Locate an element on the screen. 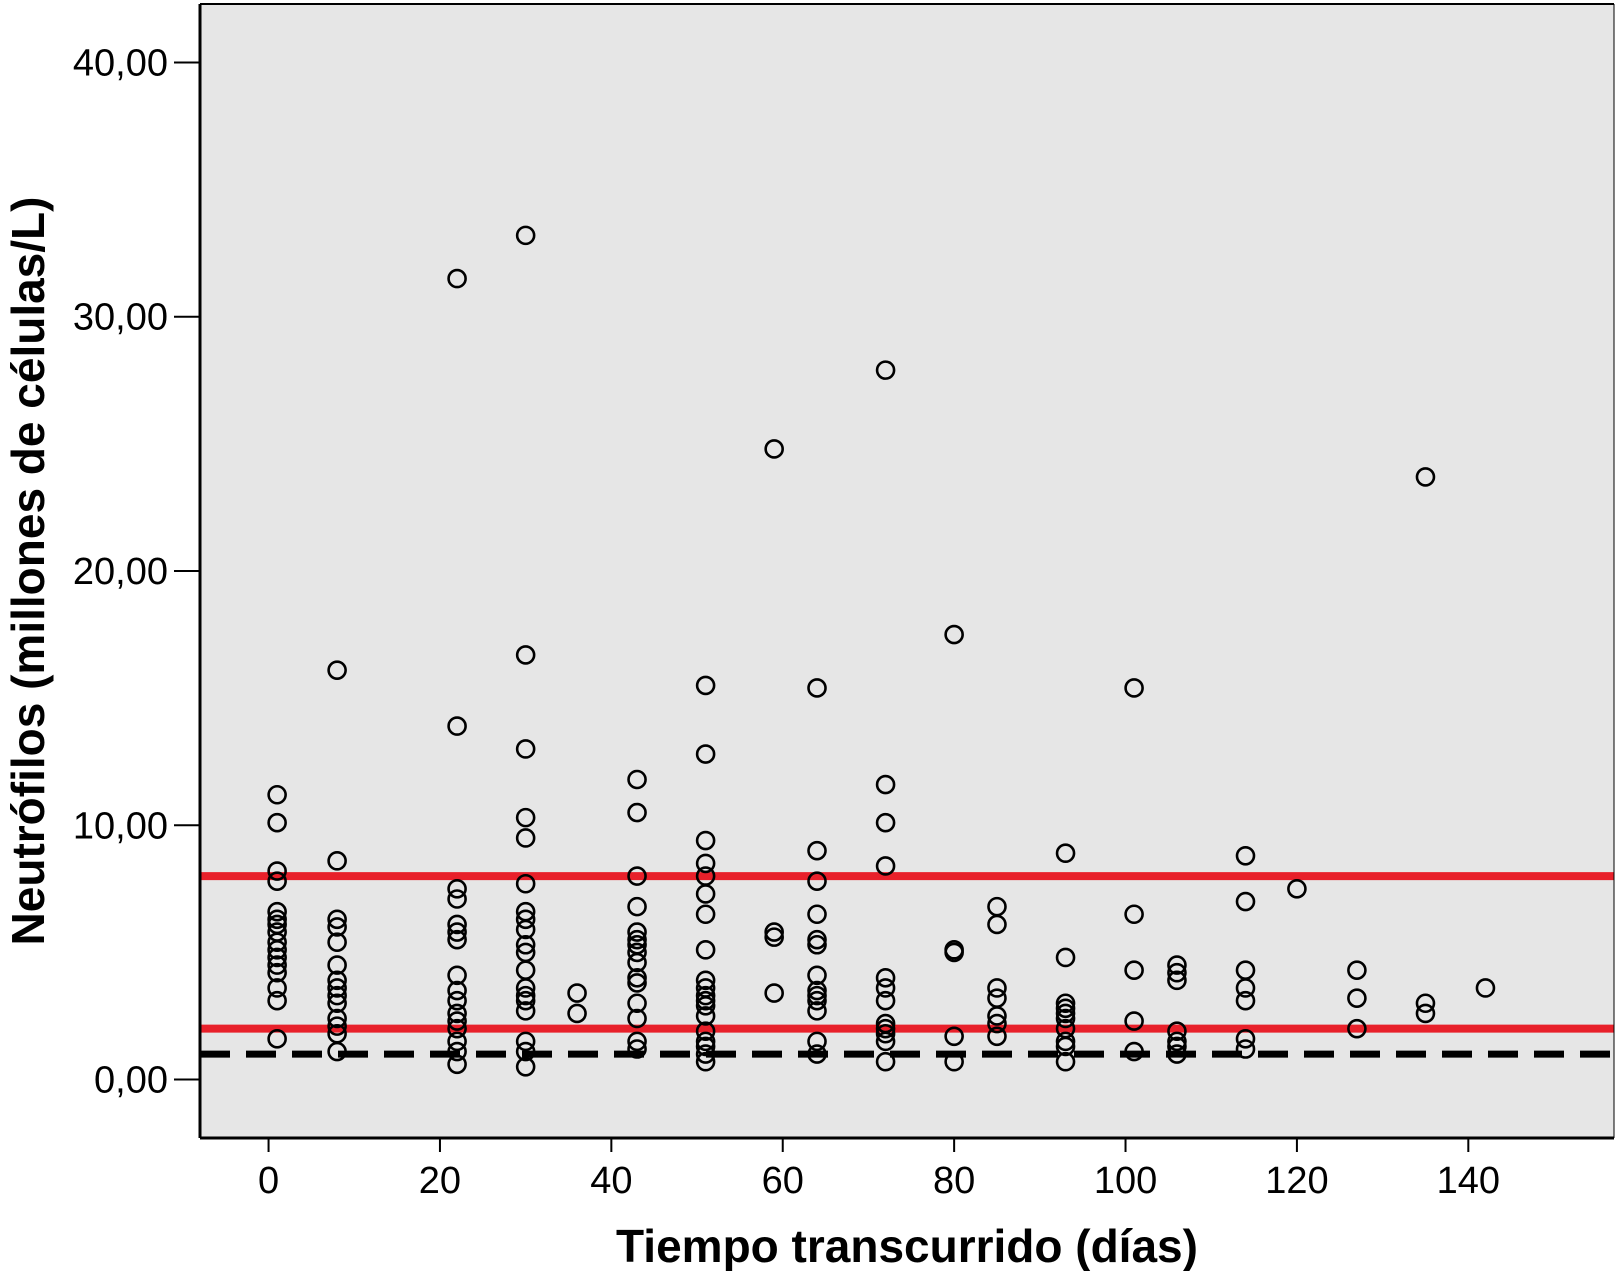 The height and width of the screenshot is (1271, 1618). y-tick-label: 10,00 is located at coordinates (120, 826).